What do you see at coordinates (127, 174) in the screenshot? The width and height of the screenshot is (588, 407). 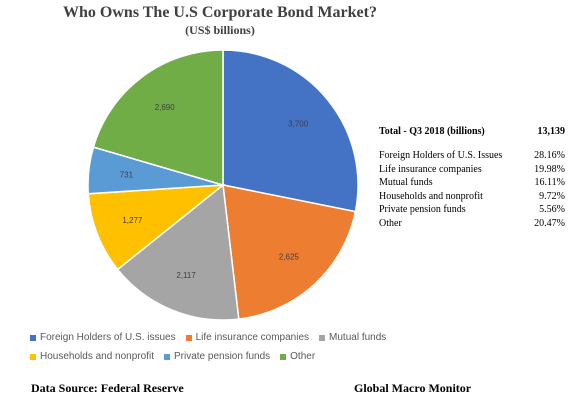 I see `slice-value-label: 731` at bounding box center [127, 174].